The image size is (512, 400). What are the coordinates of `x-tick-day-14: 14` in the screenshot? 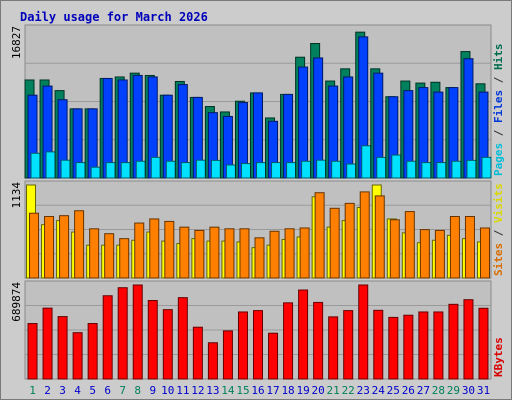 It's located at (228, 390).